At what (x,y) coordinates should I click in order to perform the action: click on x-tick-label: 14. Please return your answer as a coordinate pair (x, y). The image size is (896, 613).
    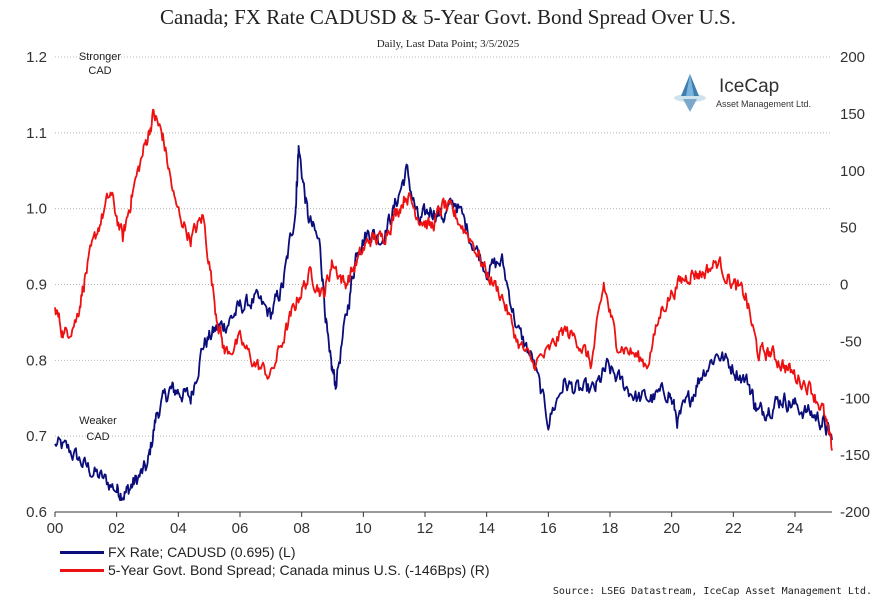
    Looking at the image, I should click on (486, 528).